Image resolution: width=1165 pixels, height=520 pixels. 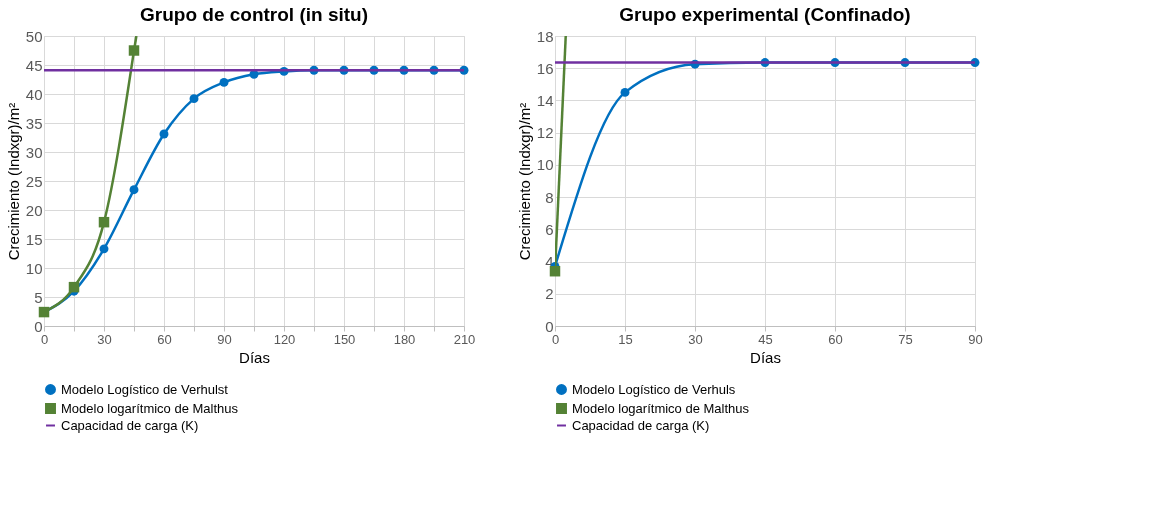 What do you see at coordinates (34, 152) in the screenshot?
I see `y-tick-label: 30` at bounding box center [34, 152].